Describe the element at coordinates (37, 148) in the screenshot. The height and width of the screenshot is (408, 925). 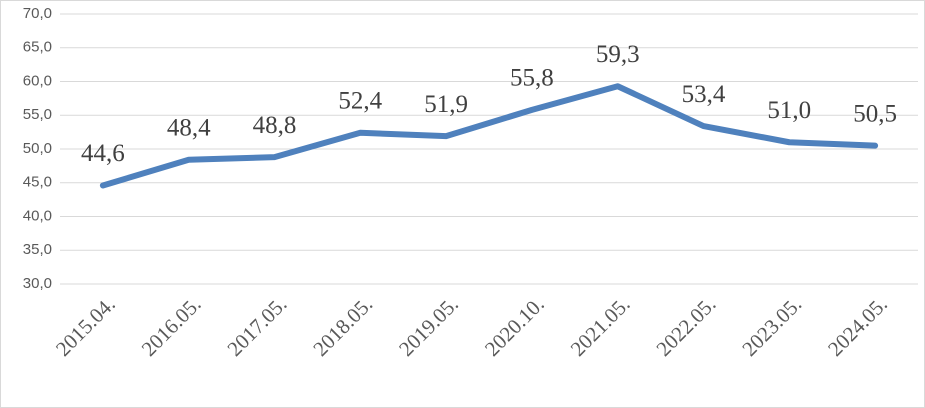
I see `y-tick-label: 50,0` at that location.